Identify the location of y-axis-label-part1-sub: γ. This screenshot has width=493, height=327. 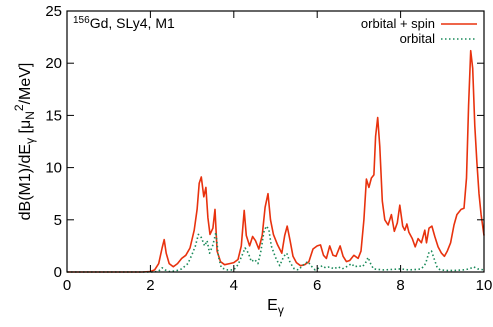
(30, 141).